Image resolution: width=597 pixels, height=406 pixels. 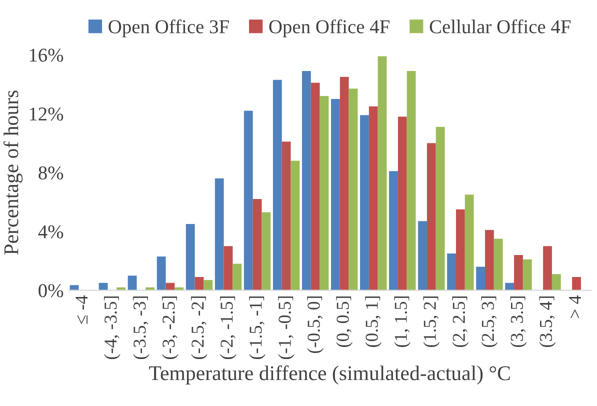 What do you see at coordinates (228, 328) in the screenshot?
I see `x-tick-label: (-2, -1.5]` at bounding box center [228, 328].